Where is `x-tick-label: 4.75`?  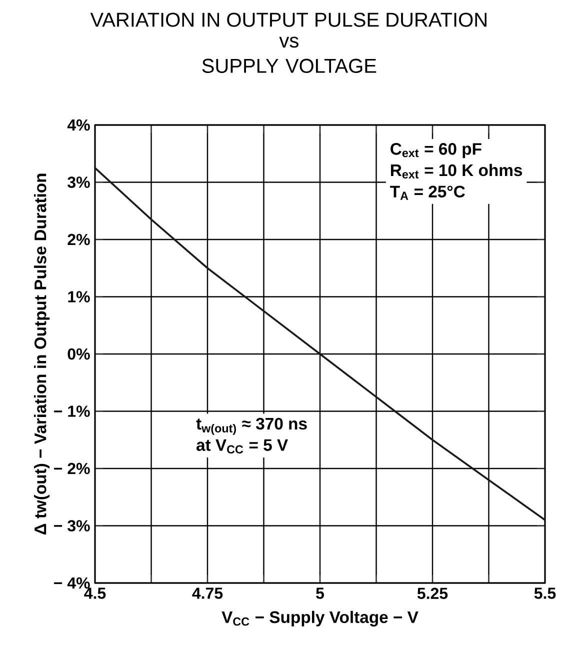 x-tick-label: 4.75 is located at coordinates (207, 593).